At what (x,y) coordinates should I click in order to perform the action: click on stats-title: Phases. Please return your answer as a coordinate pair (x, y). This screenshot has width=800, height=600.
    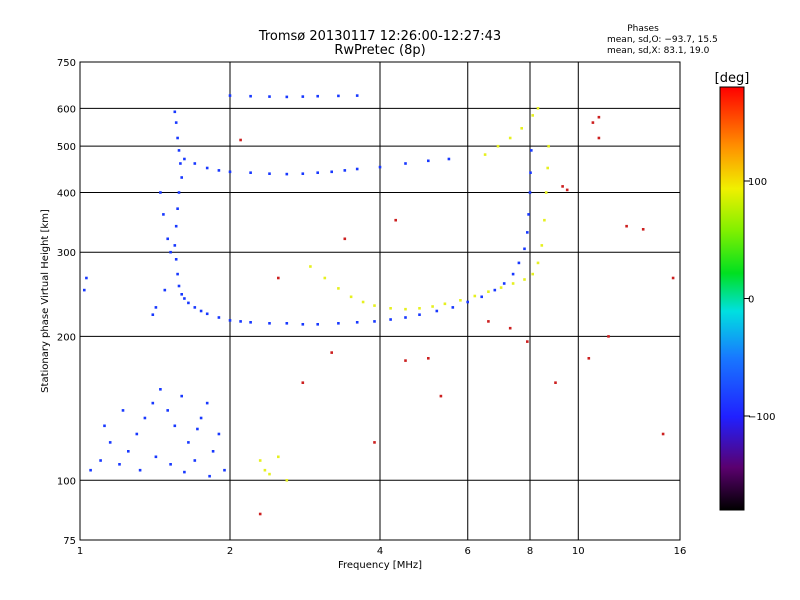
    Looking at the image, I should click on (643, 29).